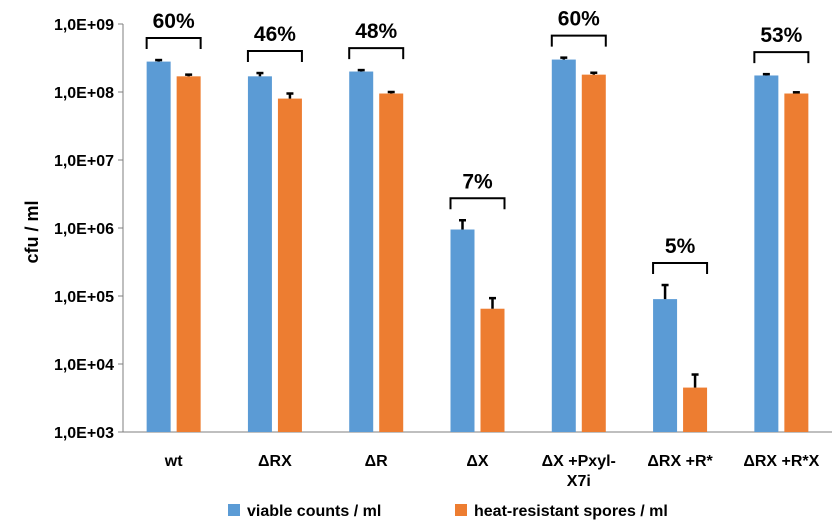 The width and height of the screenshot is (833, 525). Describe the element at coordinates (84, 93) in the screenshot. I see `y-tick-label: 1,0E+08` at that location.